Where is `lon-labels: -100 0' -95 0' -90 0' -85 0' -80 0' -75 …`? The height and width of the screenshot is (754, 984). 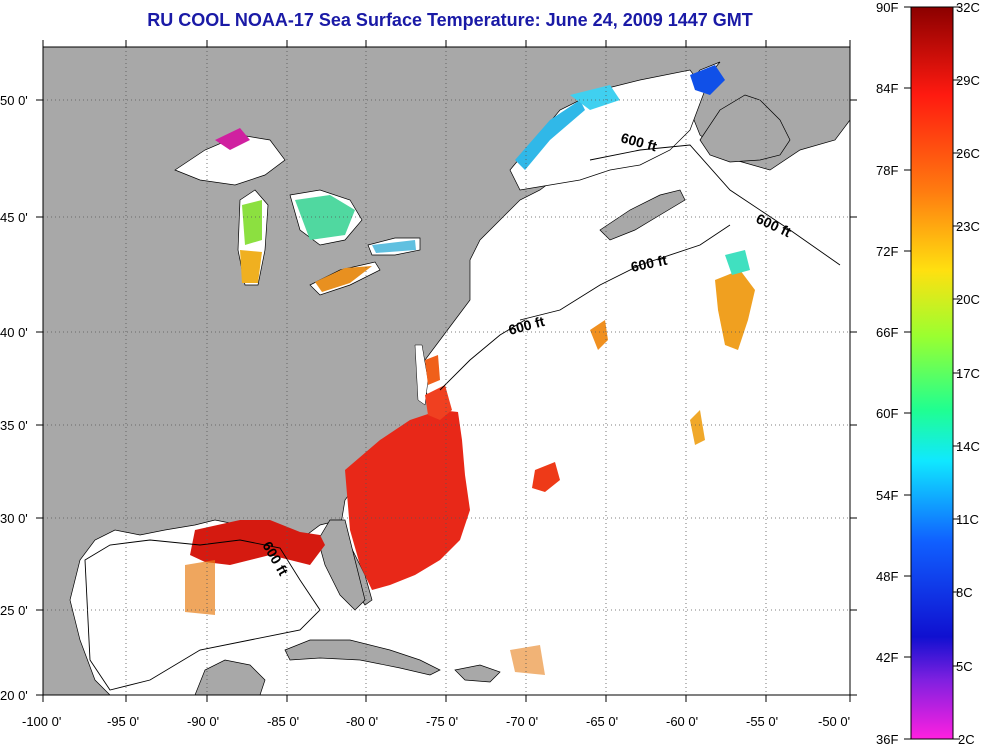
lon-labels: -100 0' -95 0' -90 0' -85 0' -80 0' -75 … is located at coordinates (436, 721).